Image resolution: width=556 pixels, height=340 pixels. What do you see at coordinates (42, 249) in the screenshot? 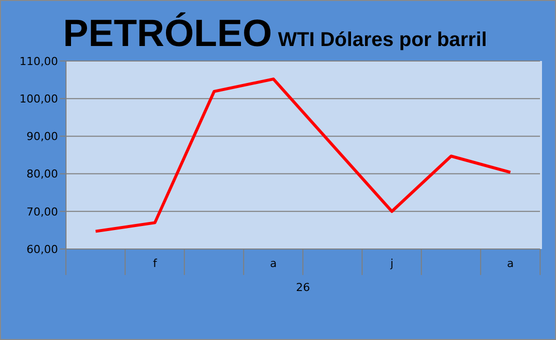
I see `y-tick-label: 60,00` at bounding box center [42, 249].